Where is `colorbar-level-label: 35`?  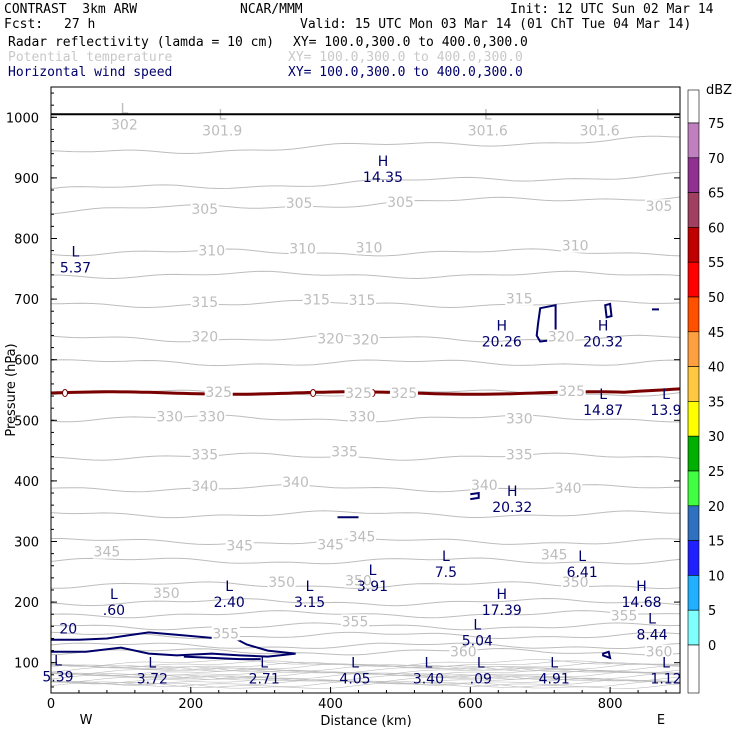 colorbar-level-label: 35 is located at coordinates (716, 402).